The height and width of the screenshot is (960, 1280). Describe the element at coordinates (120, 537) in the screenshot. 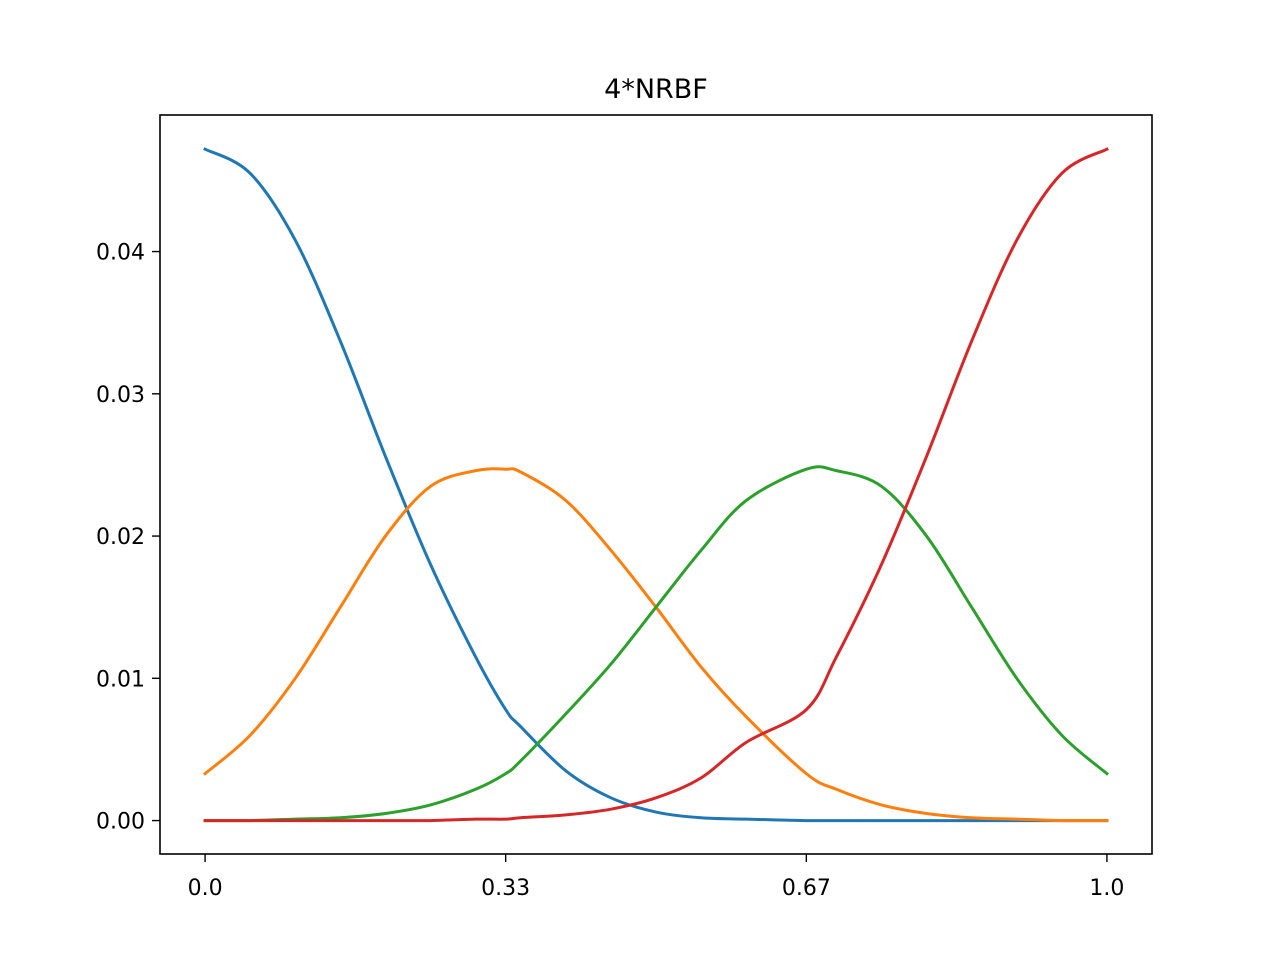

I see `y-tick-label: 0.02` at that location.